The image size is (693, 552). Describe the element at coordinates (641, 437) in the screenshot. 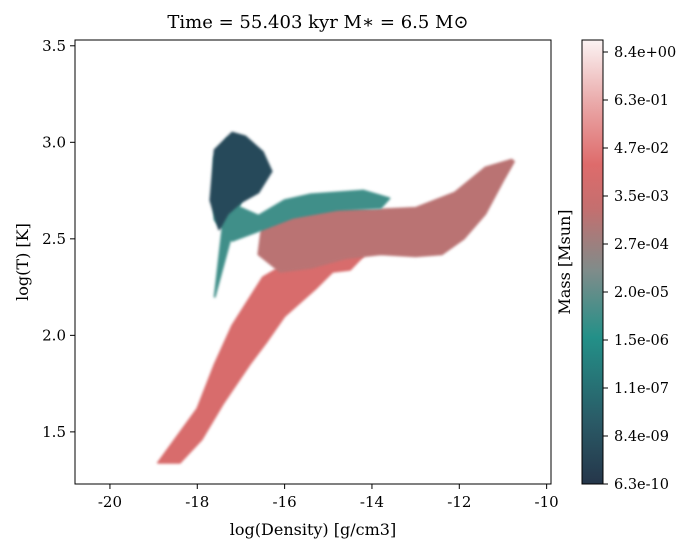

I see `colorbar-tick-label: 8.4e-09` at that location.